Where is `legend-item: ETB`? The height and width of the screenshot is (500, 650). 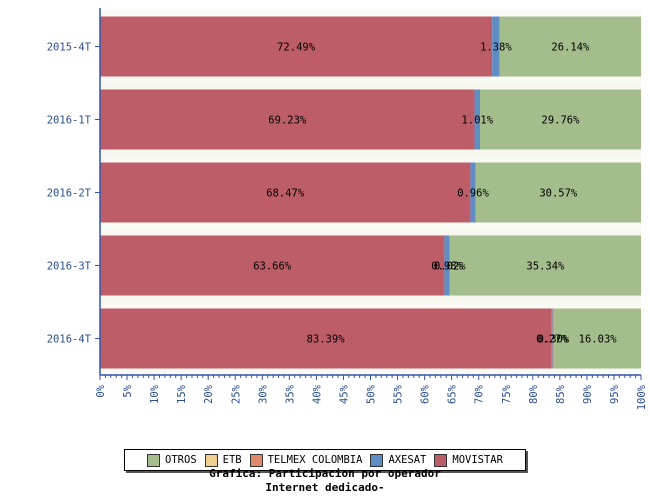 legend-item: ETB is located at coordinates (223, 460).